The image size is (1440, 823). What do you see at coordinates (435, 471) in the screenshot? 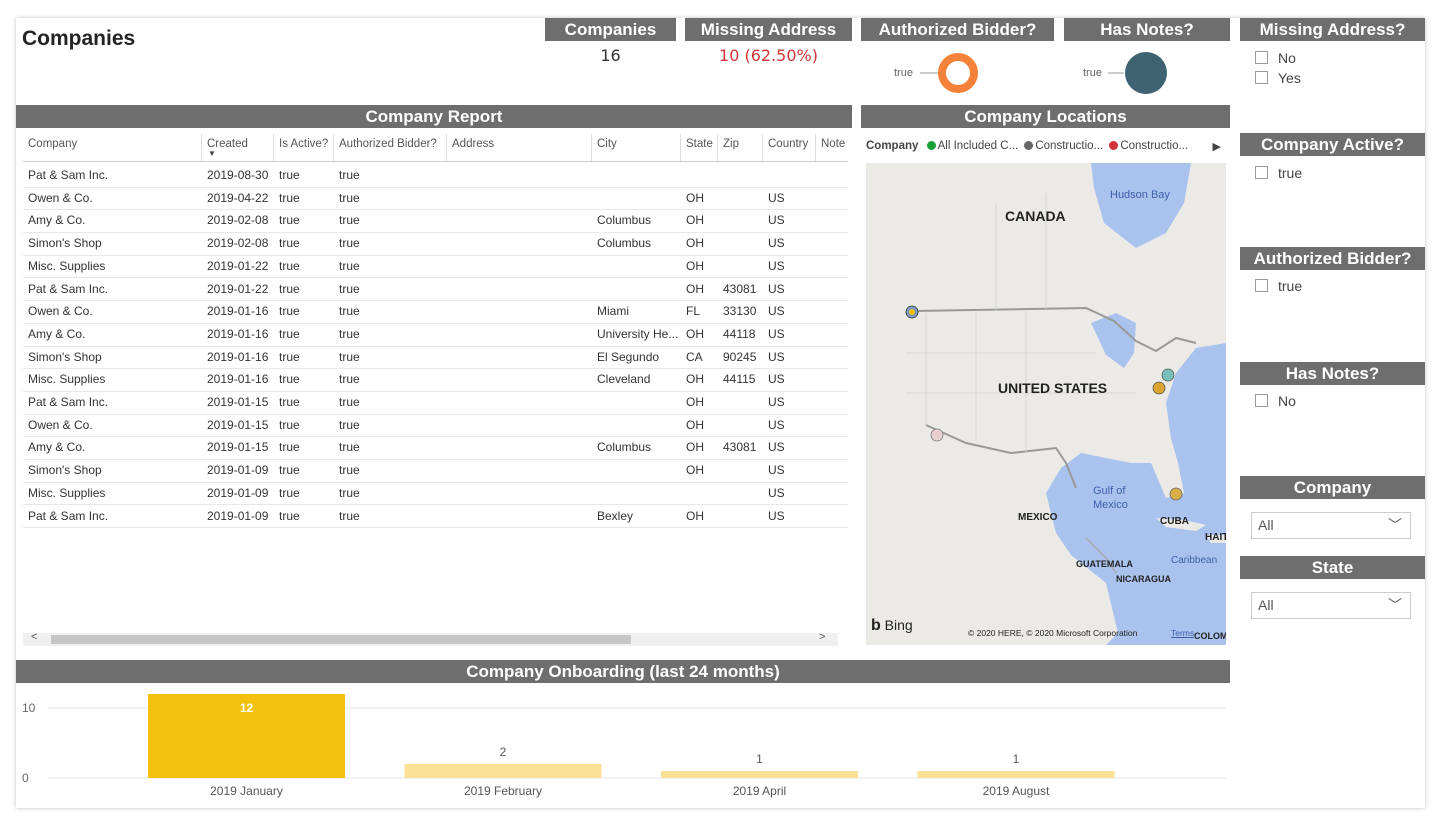
I see `table-row: Simon's Shop 2019-01-09 true true OH US` at bounding box center [435, 471].